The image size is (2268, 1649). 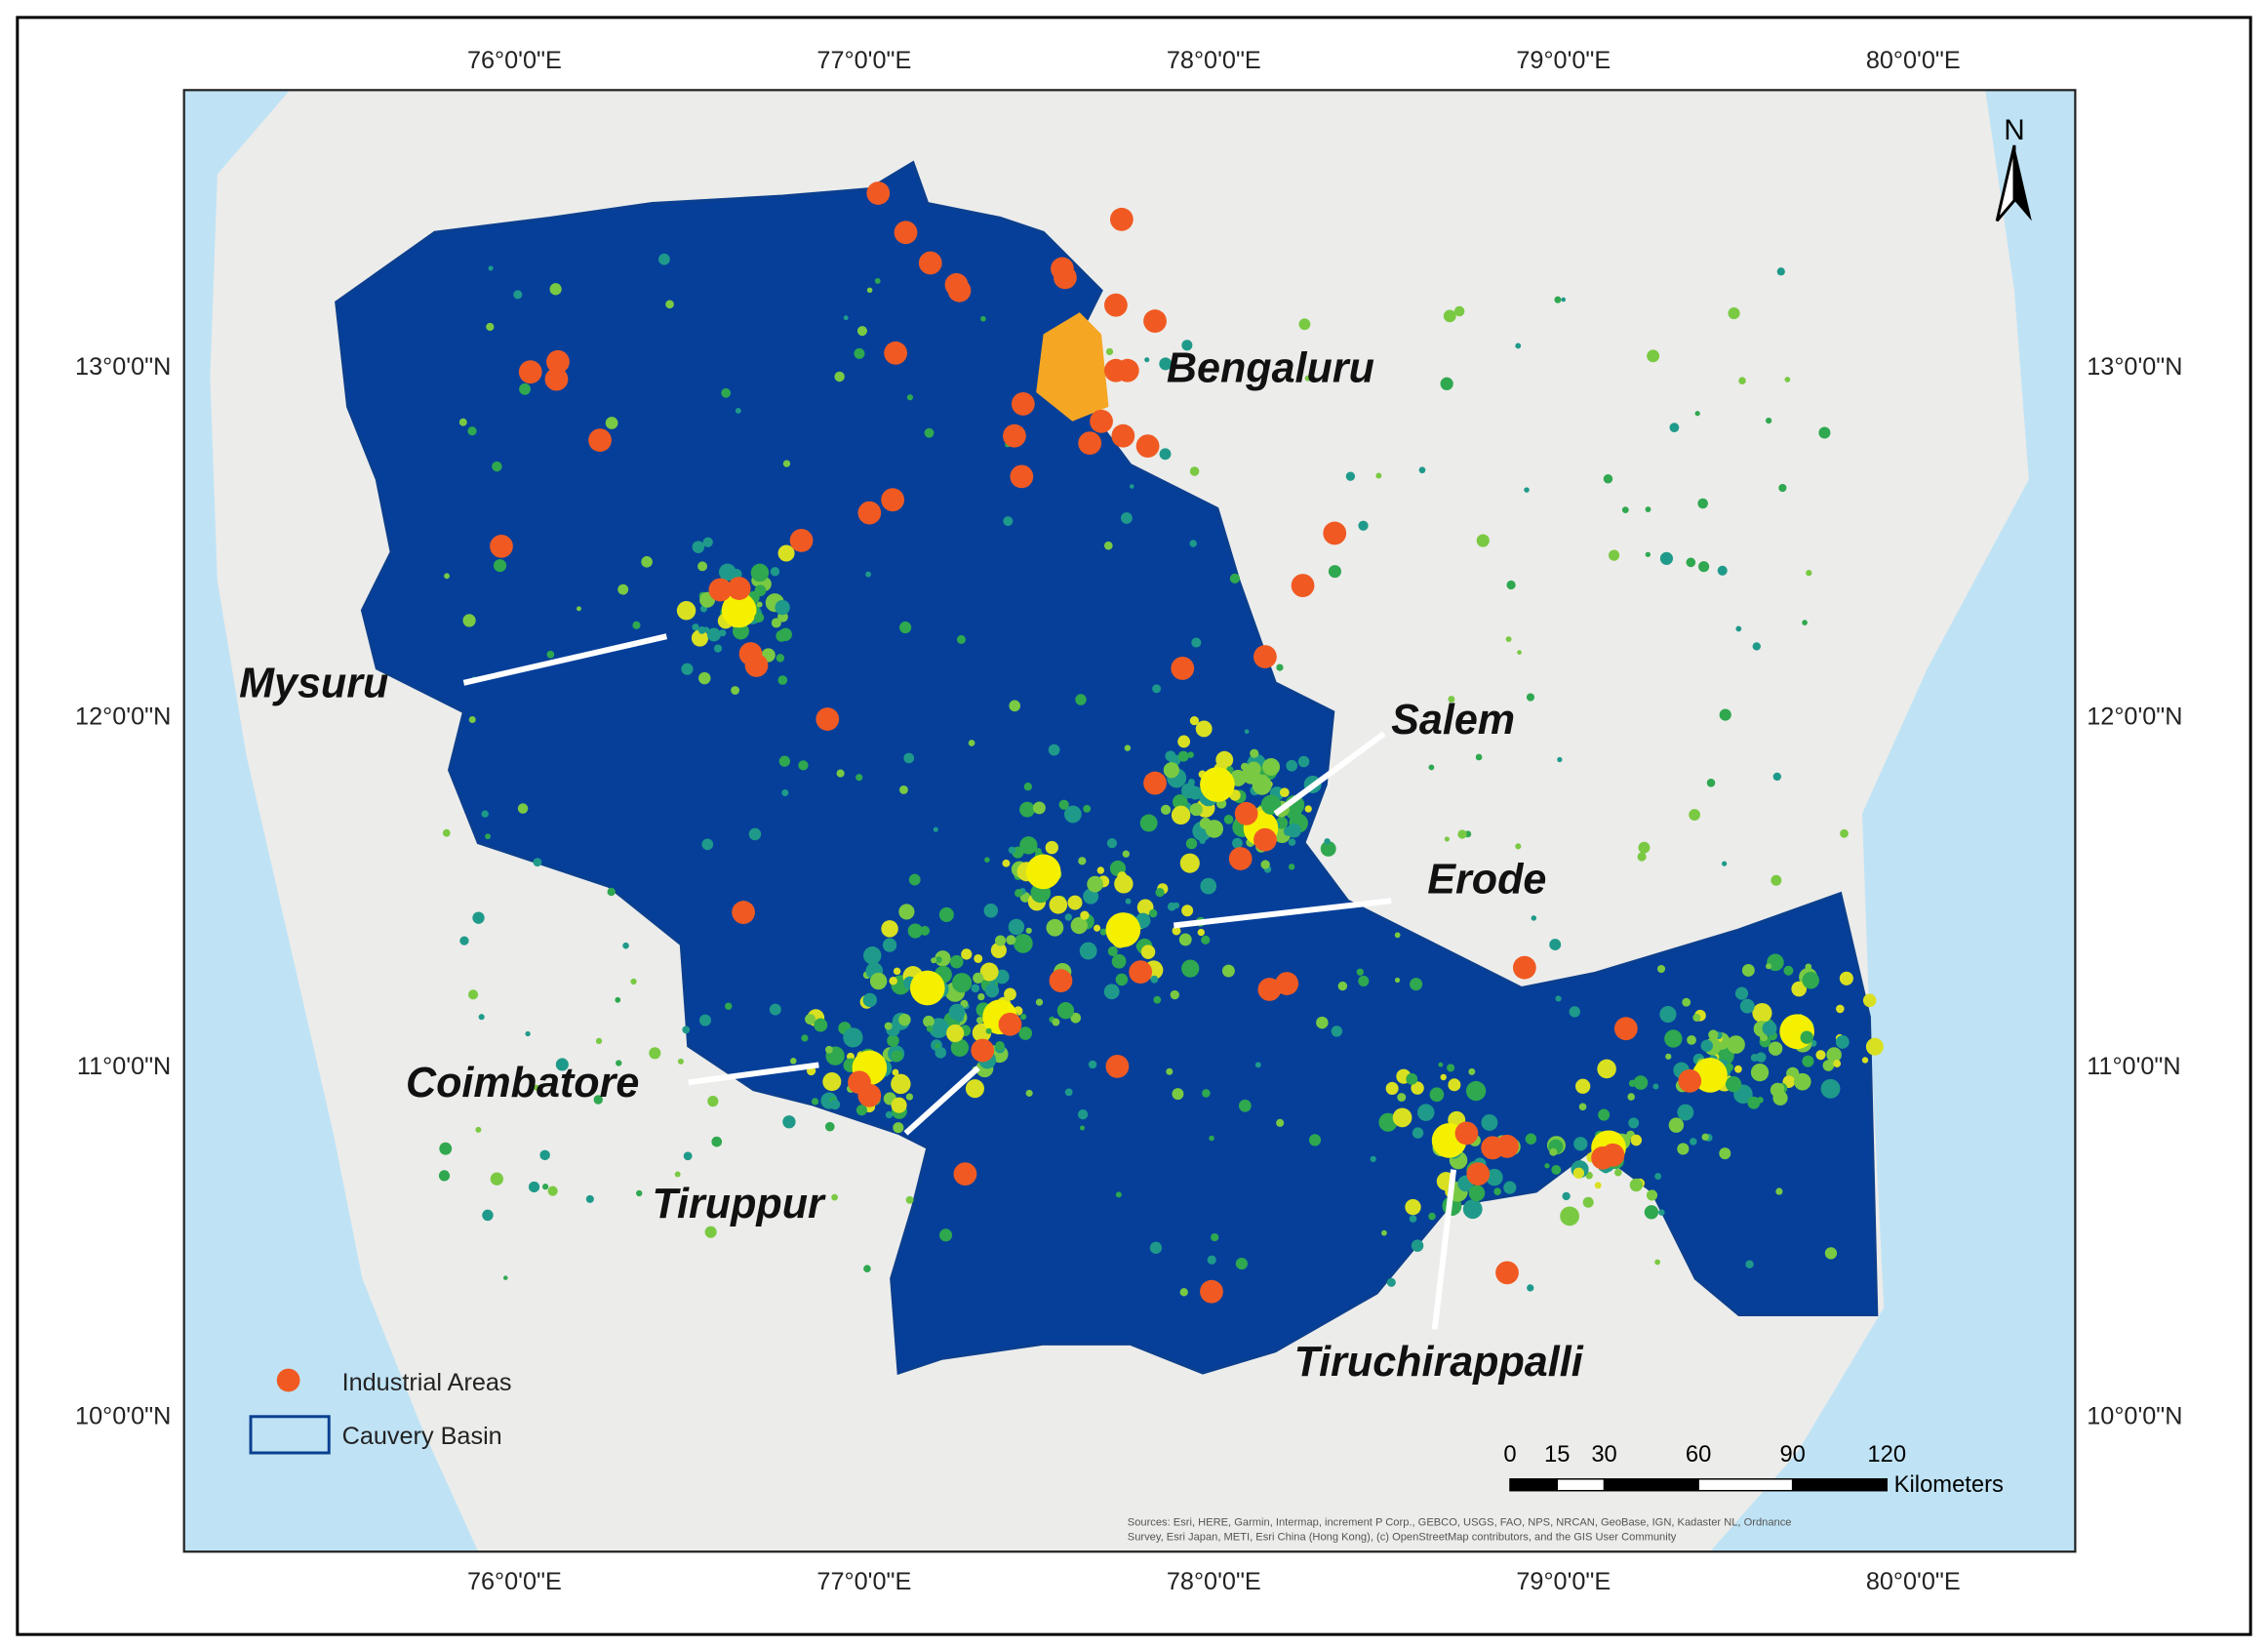 I want to click on legend-point-symbol, so click(x=288, y=1380).